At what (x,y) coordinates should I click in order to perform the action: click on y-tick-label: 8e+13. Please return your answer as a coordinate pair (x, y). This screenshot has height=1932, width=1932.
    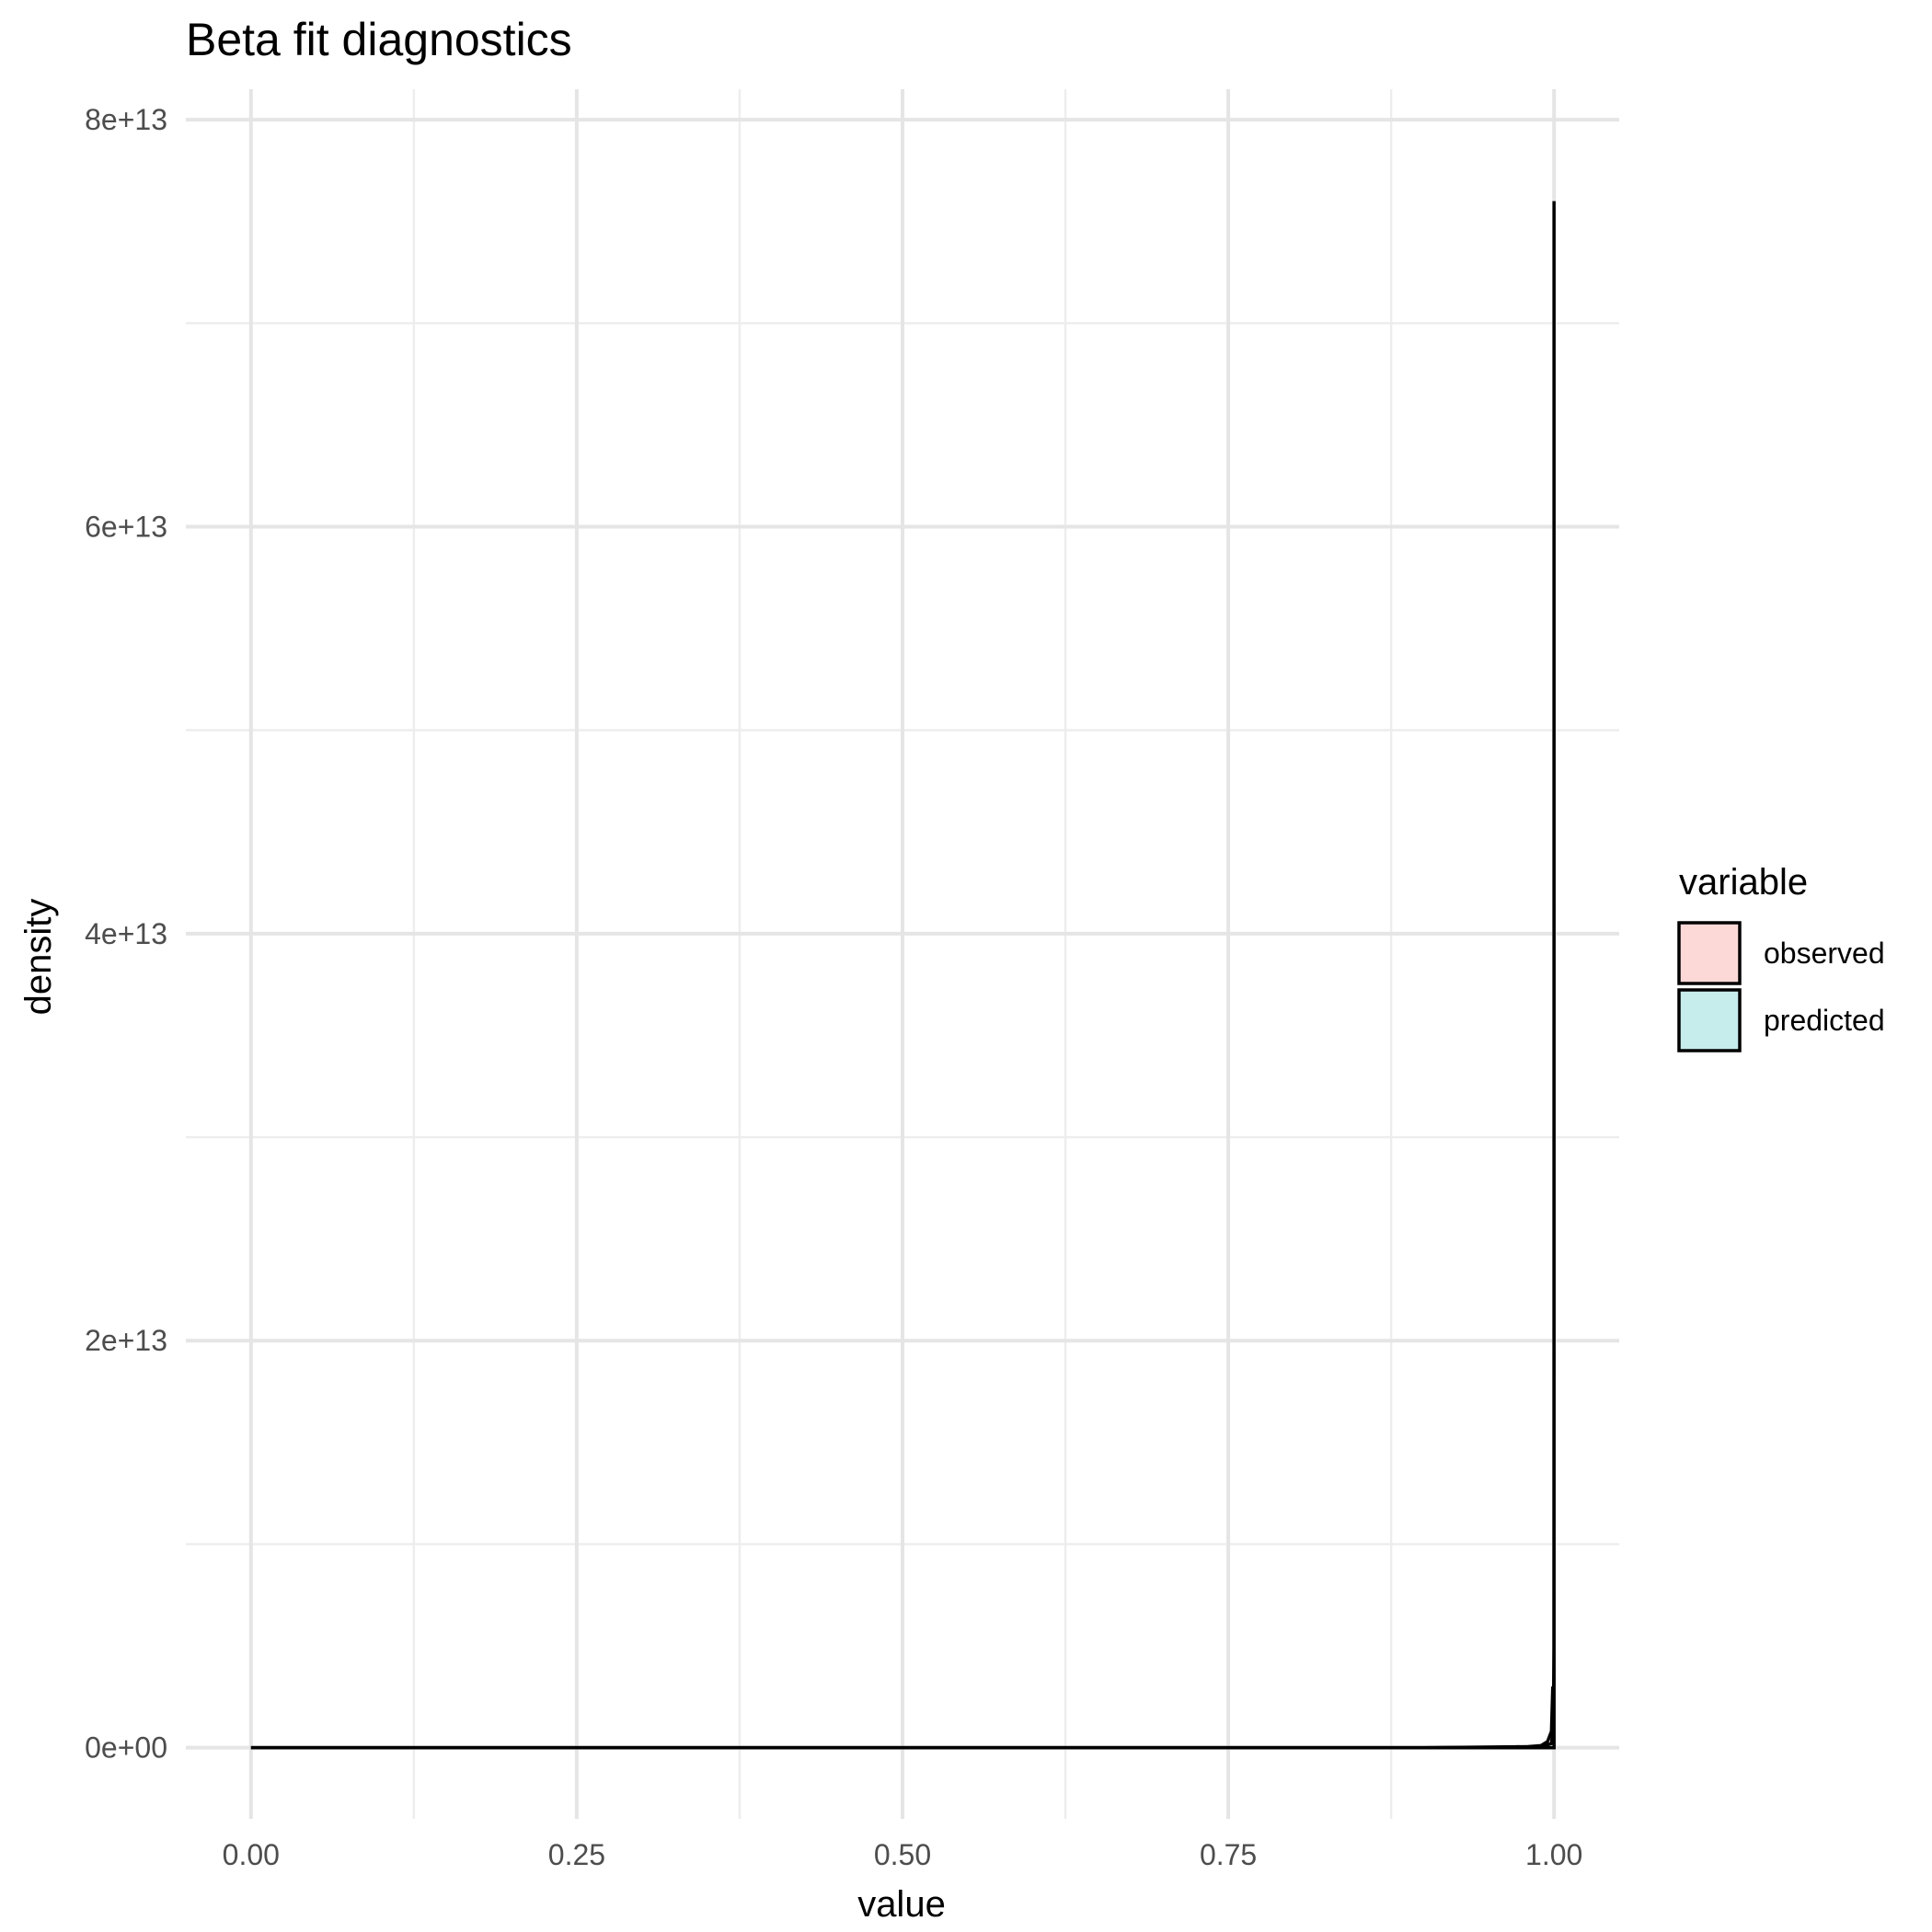
    Looking at the image, I should click on (126, 120).